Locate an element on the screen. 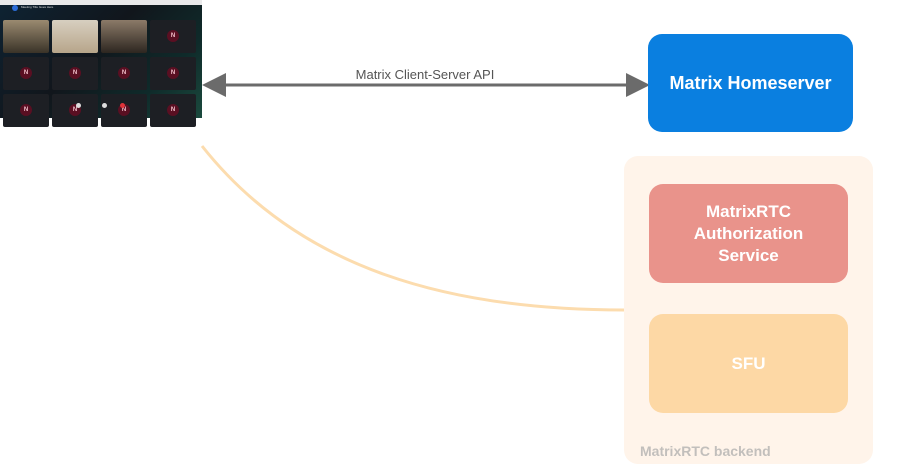 The width and height of the screenshot is (909, 466). hangup-button is located at coordinates (122, 105).